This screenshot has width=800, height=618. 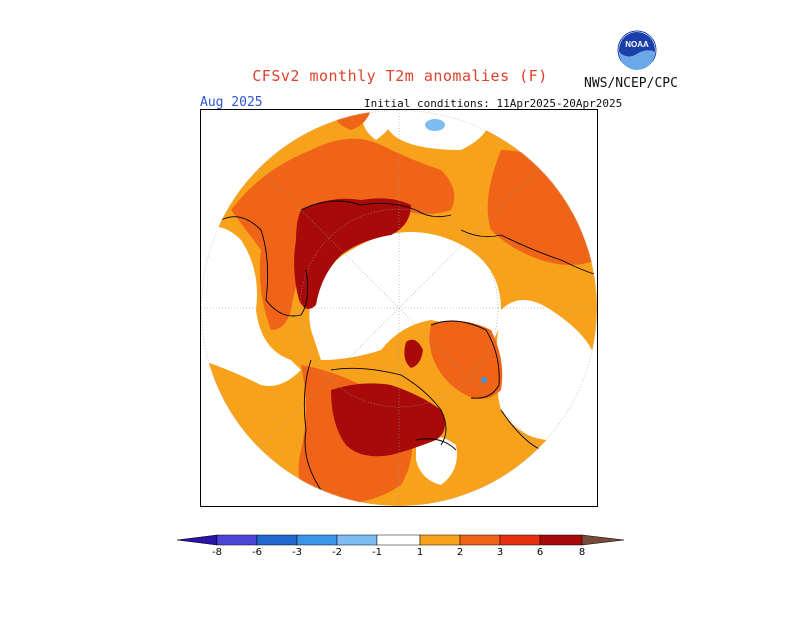 What do you see at coordinates (257, 552) in the screenshot?
I see `colorbar-tick-label: -6` at bounding box center [257, 552].